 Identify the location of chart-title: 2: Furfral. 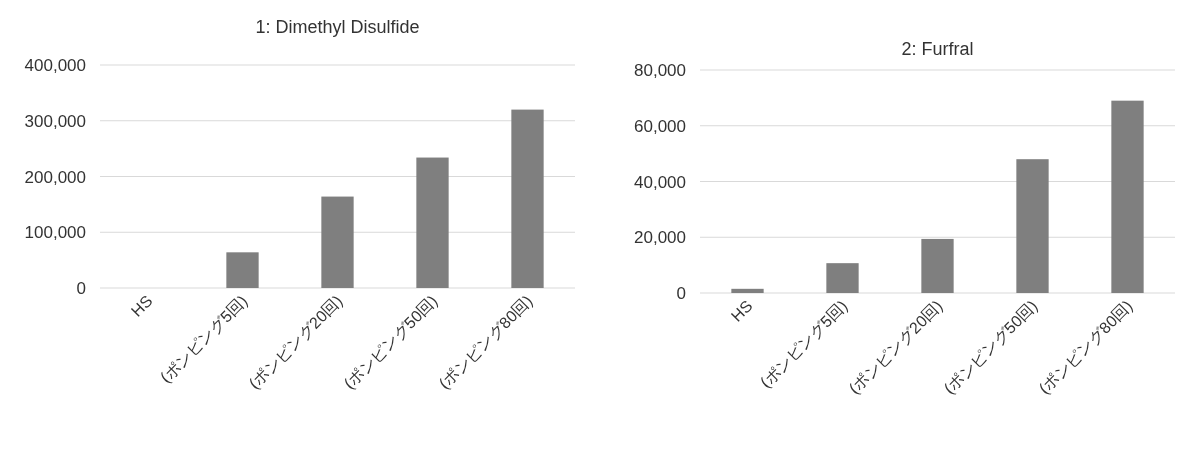
(937, 49).